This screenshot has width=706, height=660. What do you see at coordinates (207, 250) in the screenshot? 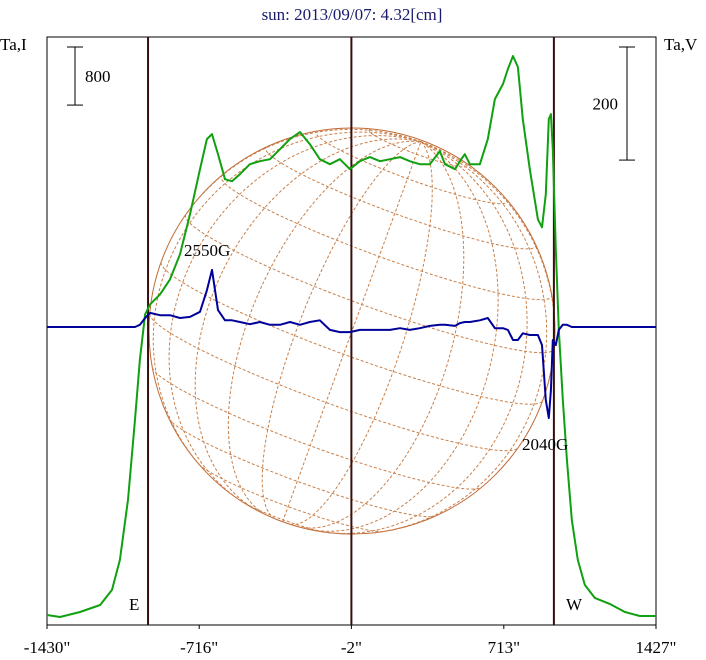
I see `annotation: 2550G` at bounding box center [207, 250].